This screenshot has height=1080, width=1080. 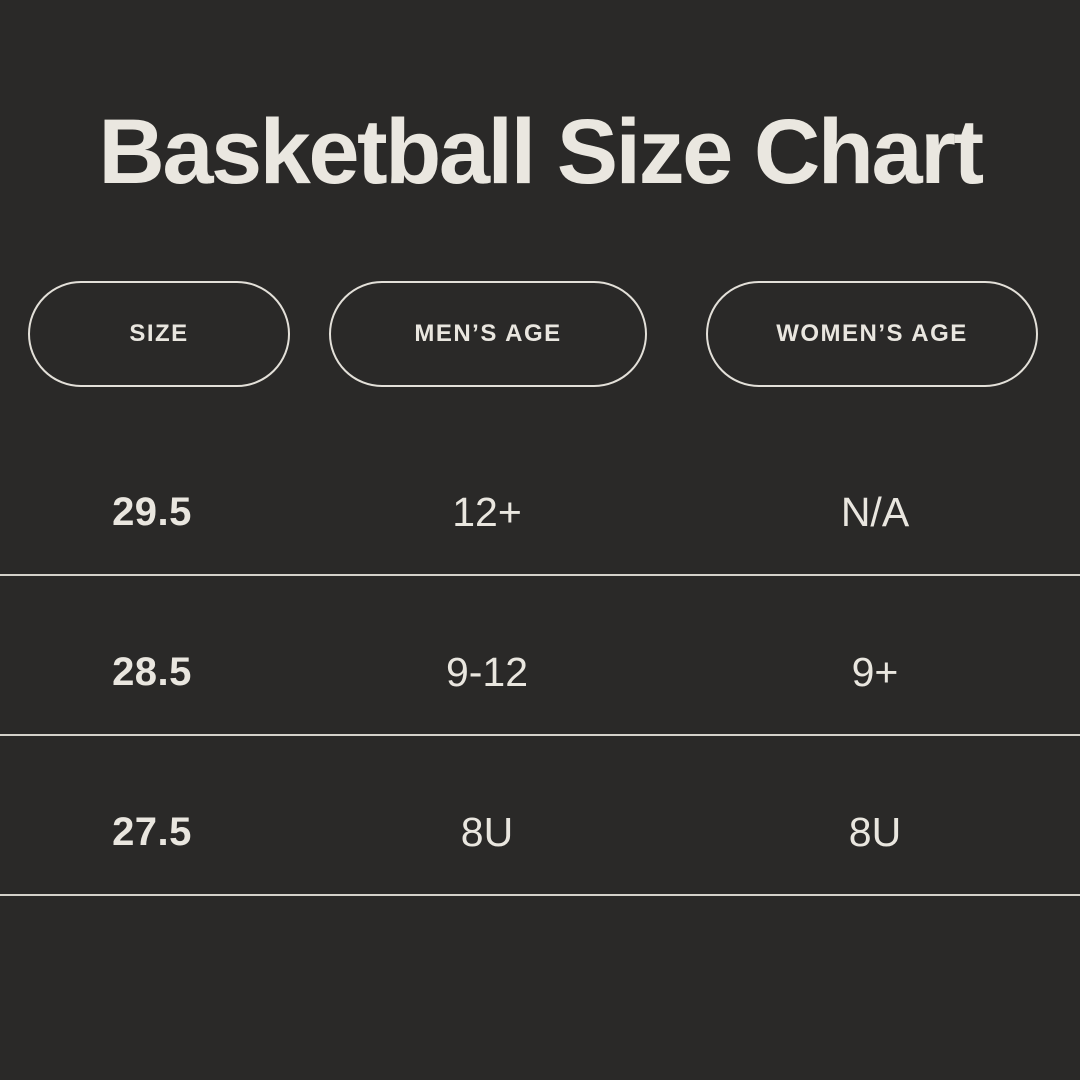 I want to click on table-row-29-5: 29.5 12+ N/A, so click(x=540, y=496).